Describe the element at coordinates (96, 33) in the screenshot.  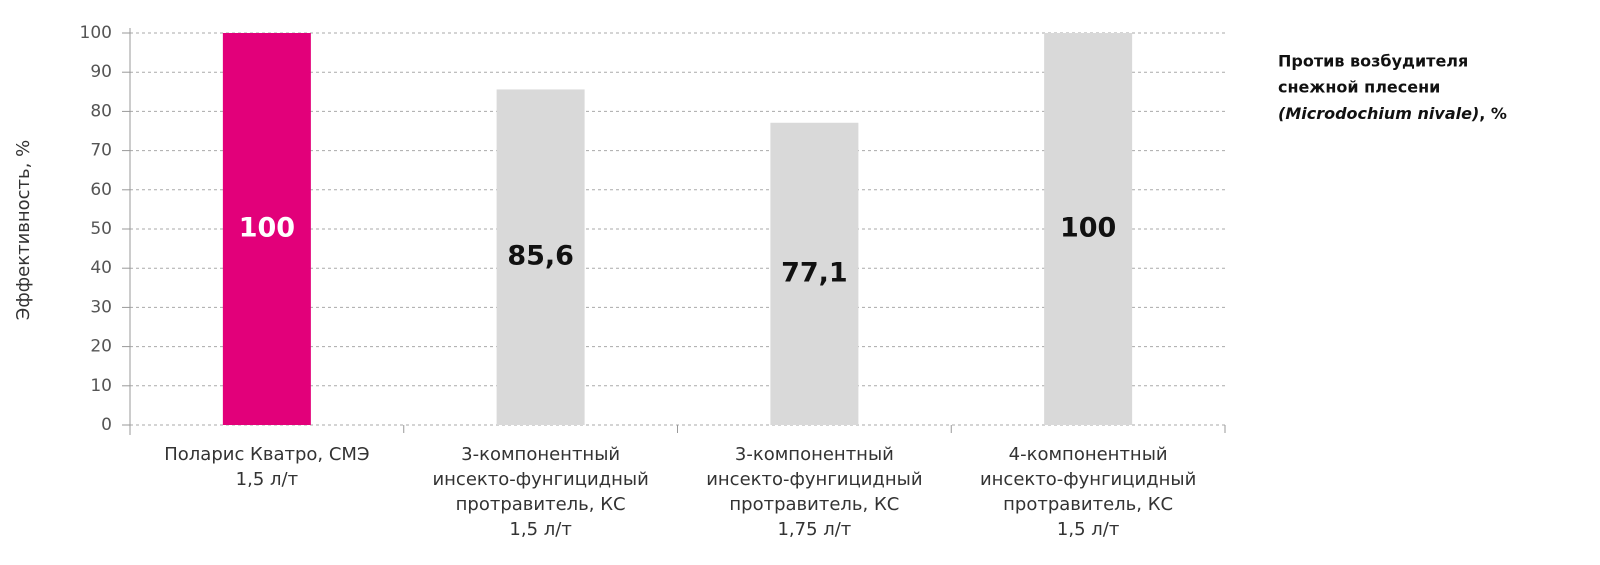
I see `y-tick-label: 100` at that location.